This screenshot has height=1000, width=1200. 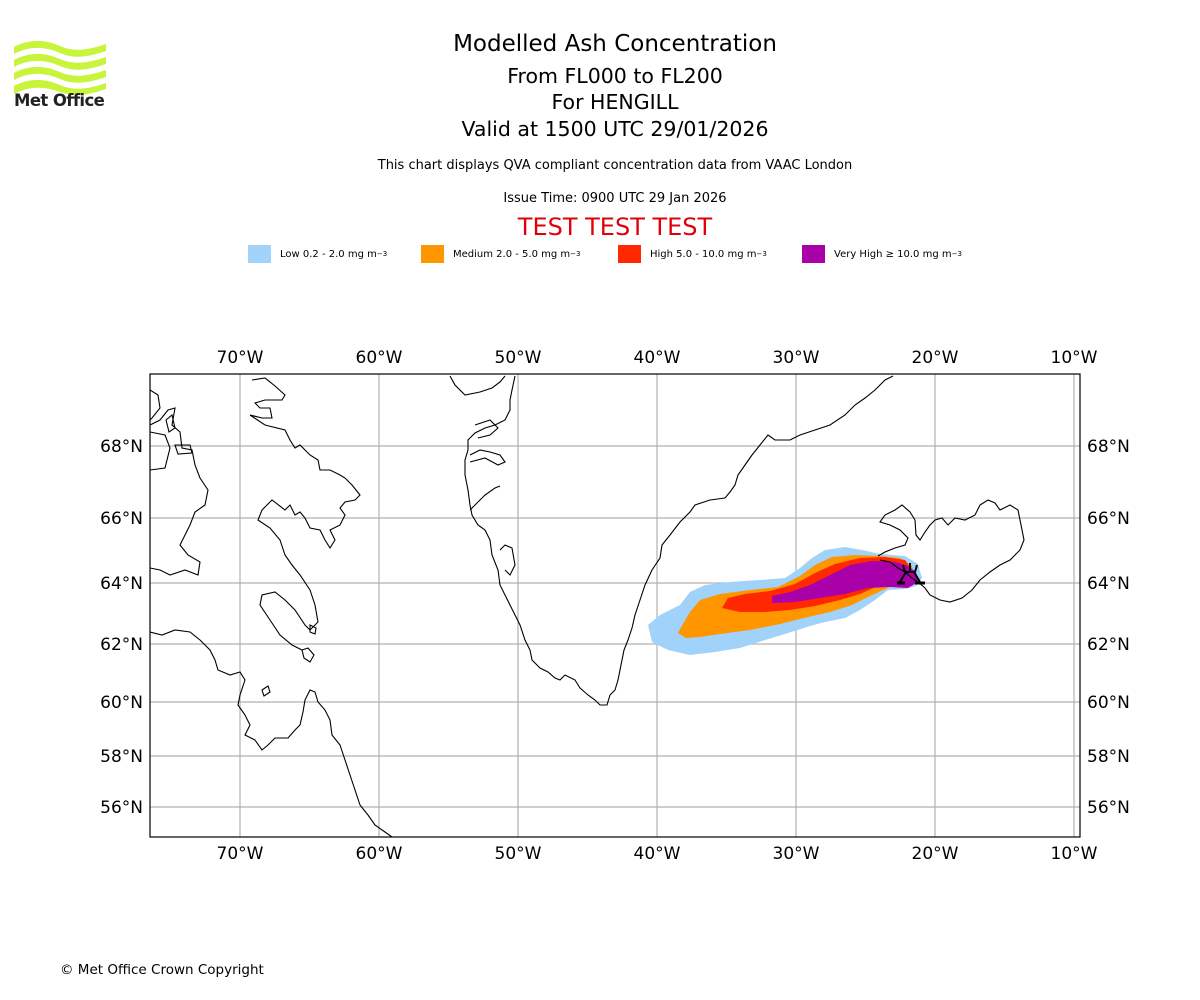 I want to click on volcano-icon, so click(x=911, y=574).